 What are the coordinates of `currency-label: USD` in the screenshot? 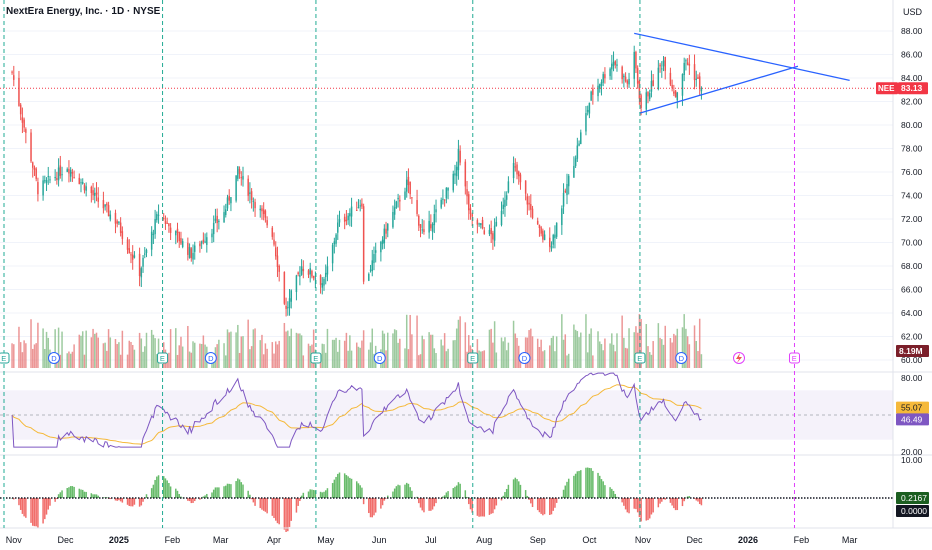 It's located at (912, 12).